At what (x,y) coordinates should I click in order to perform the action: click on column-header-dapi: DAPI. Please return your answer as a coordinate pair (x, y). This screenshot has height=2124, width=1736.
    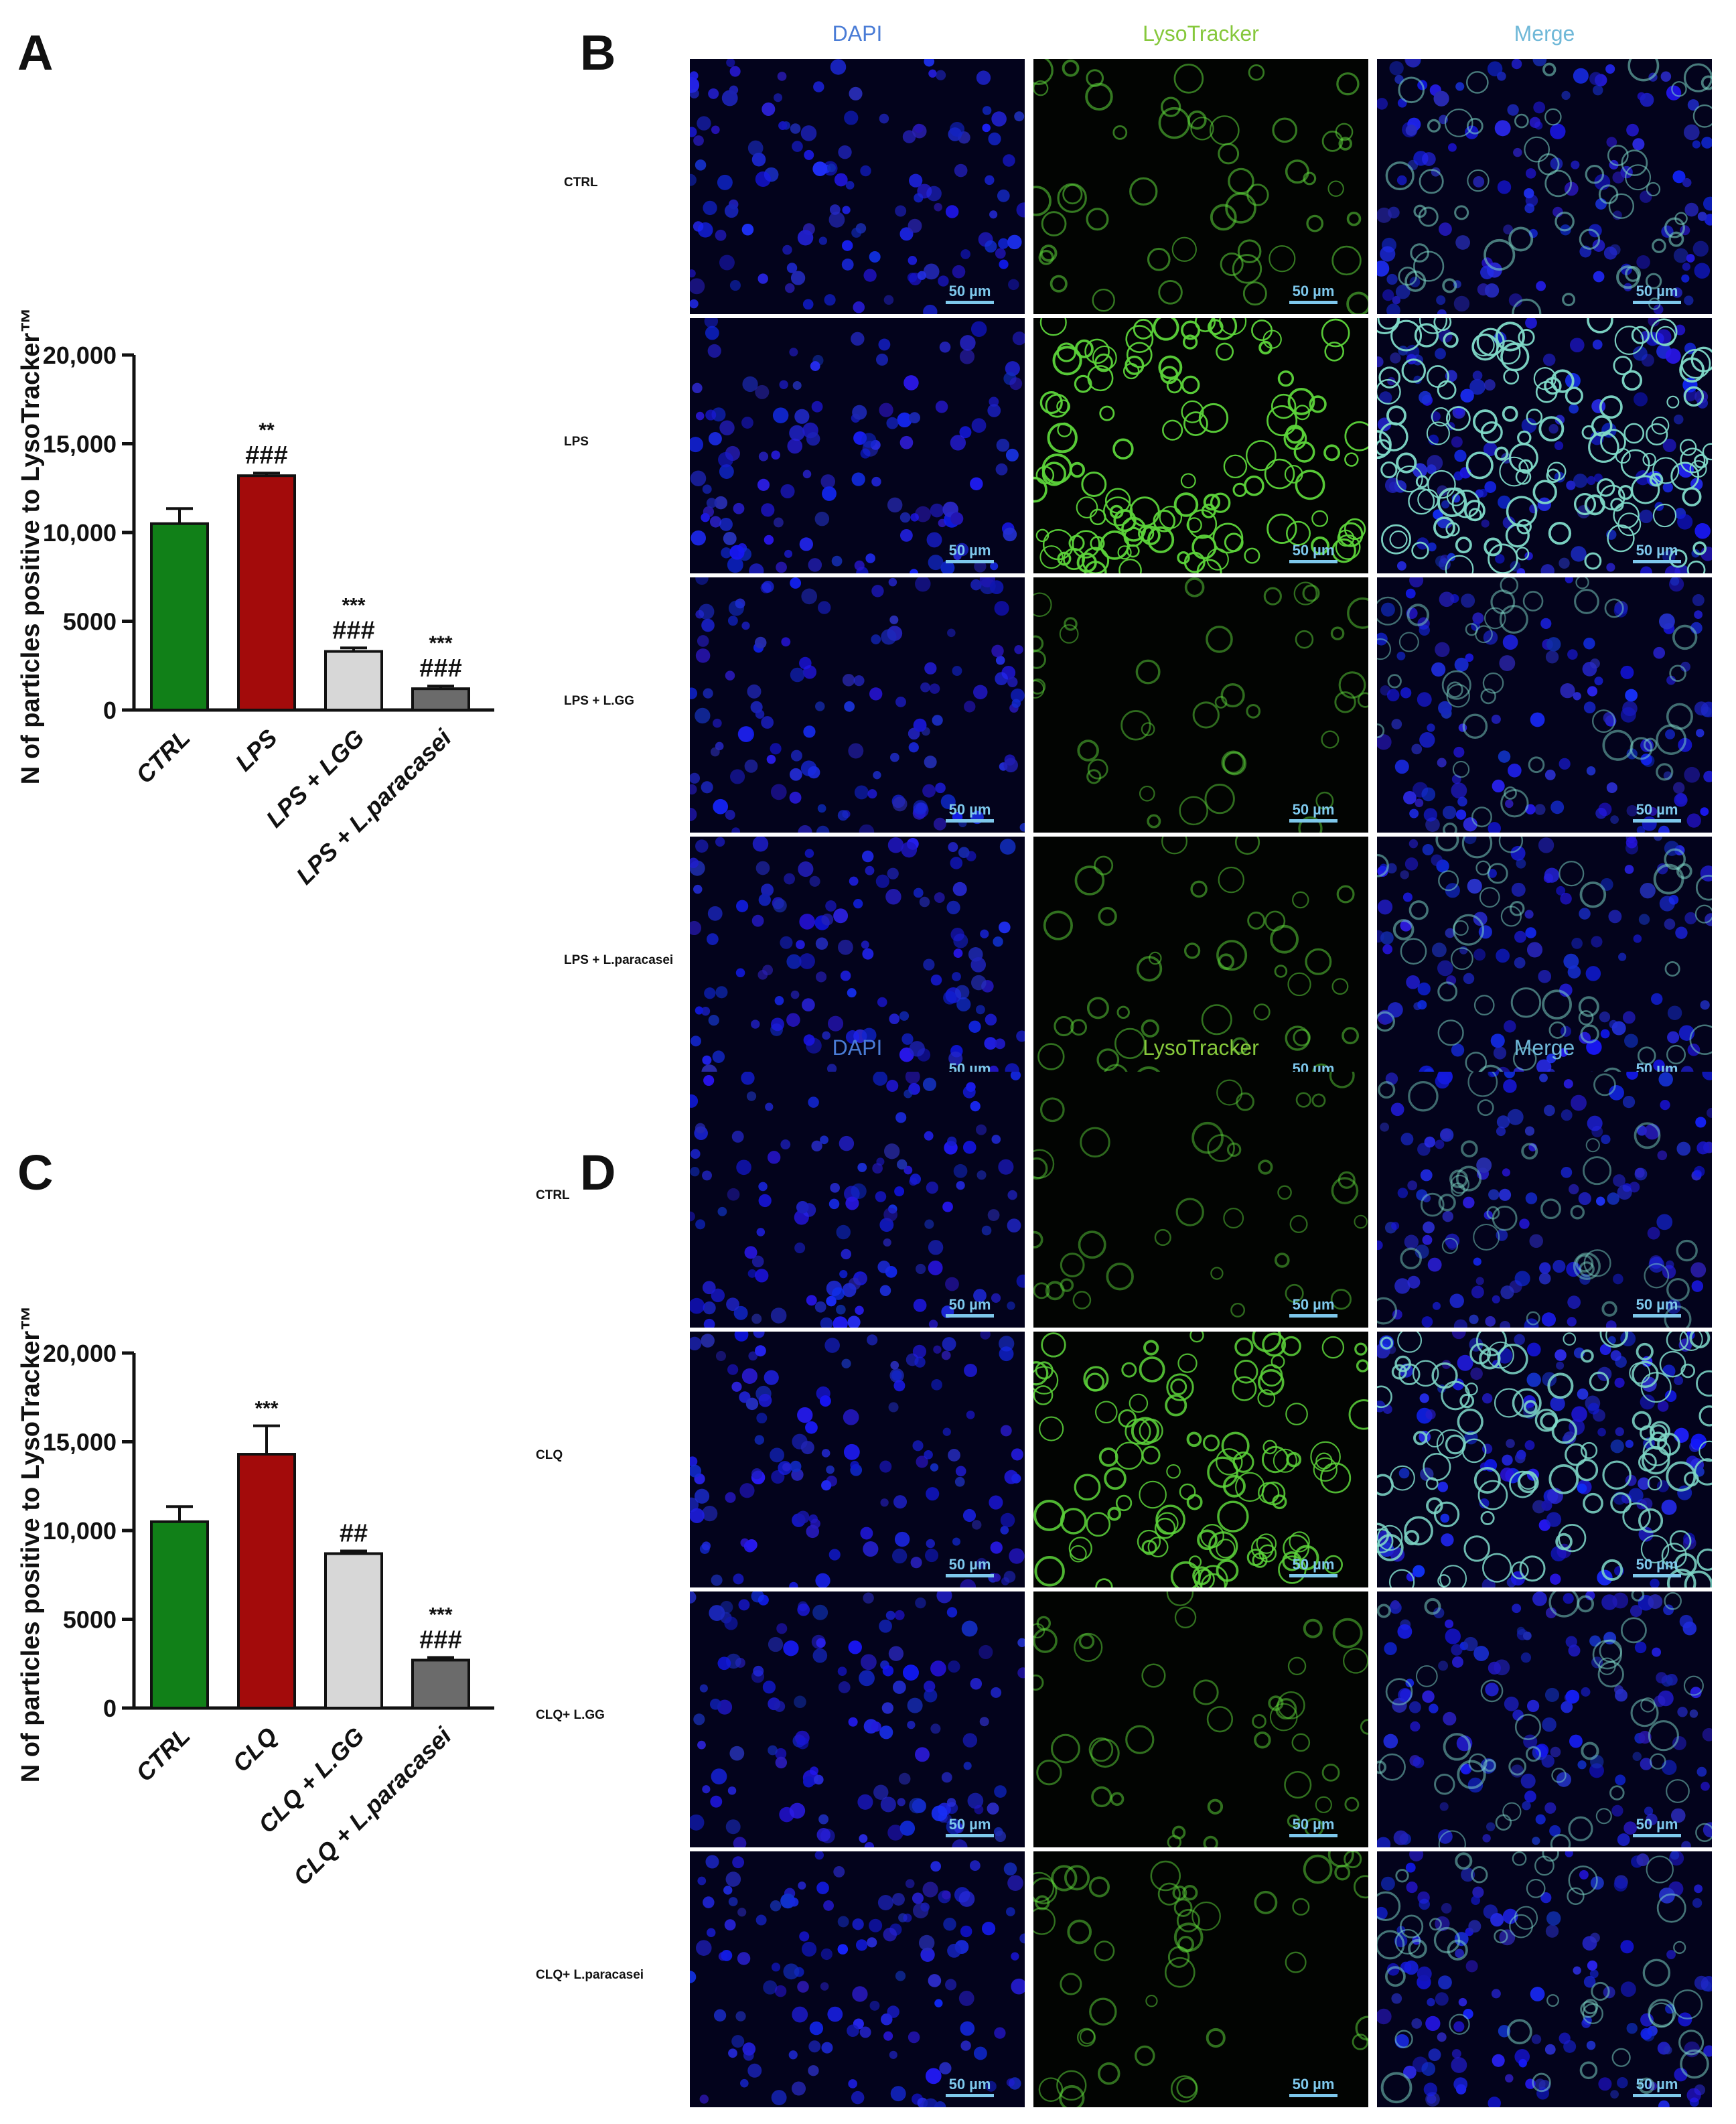
    Looking at the image, I should click on (857, 33).